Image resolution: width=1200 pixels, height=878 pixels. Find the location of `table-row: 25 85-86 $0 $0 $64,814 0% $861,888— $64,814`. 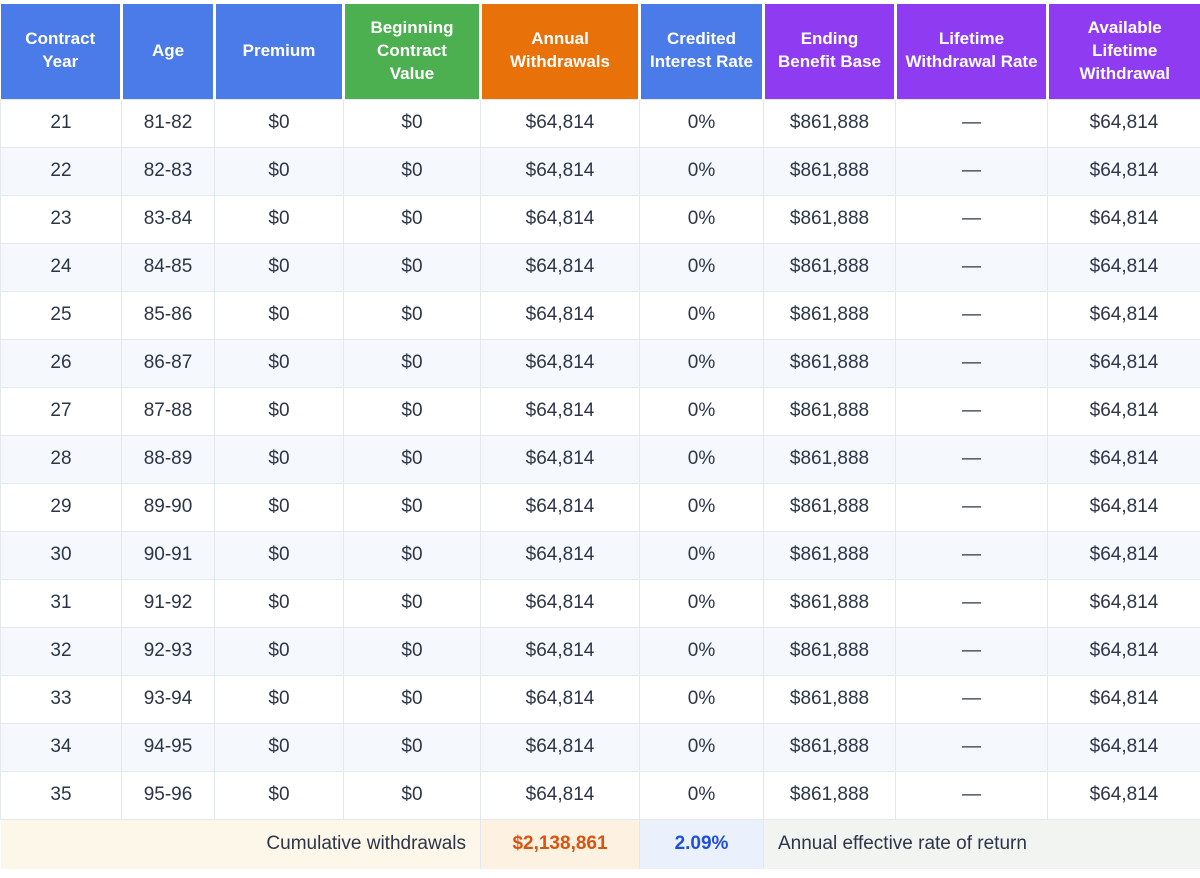

table-row: 25 85-86 $0 $0 $64,814 0% $861,888— $64,814 is located at coordinates (600, 315).